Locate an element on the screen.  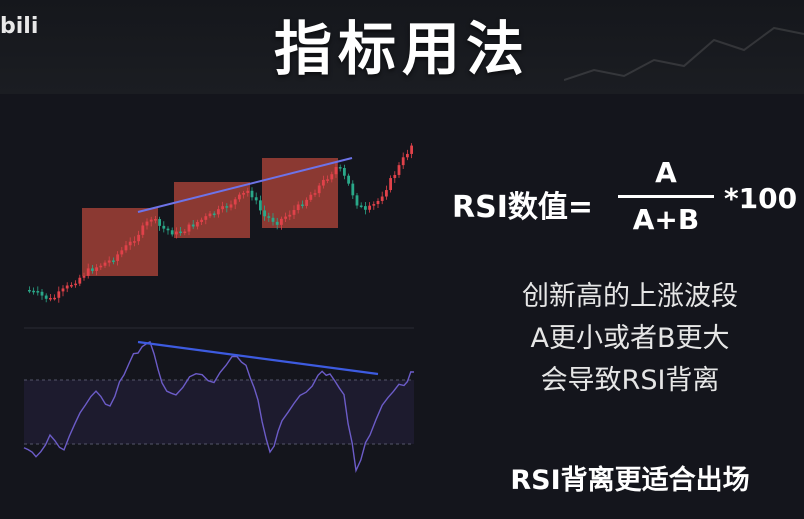
formula-multiplier: *100 is located at coordinates (761, 198).